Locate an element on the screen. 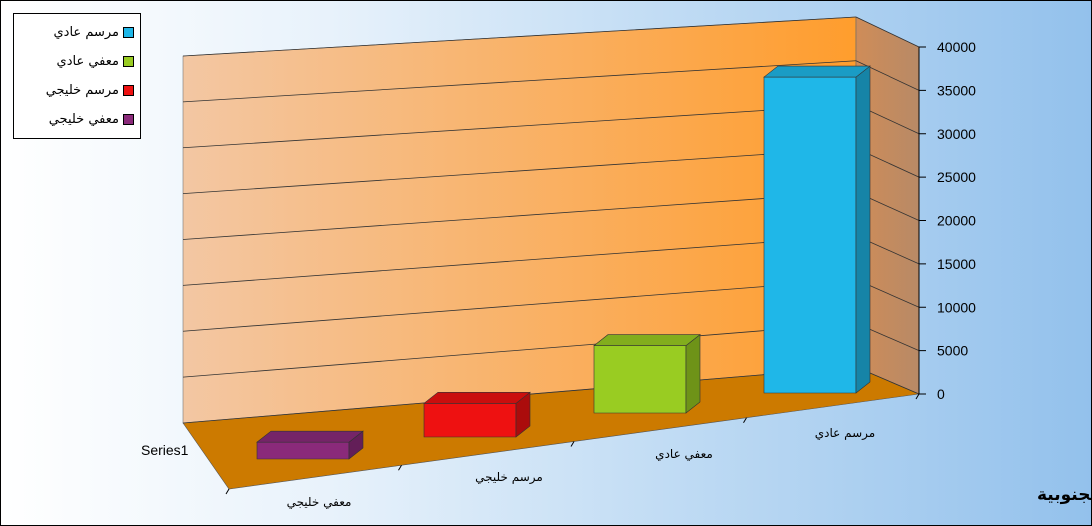  series-label: Series1 is located at coordinates (165, 450).